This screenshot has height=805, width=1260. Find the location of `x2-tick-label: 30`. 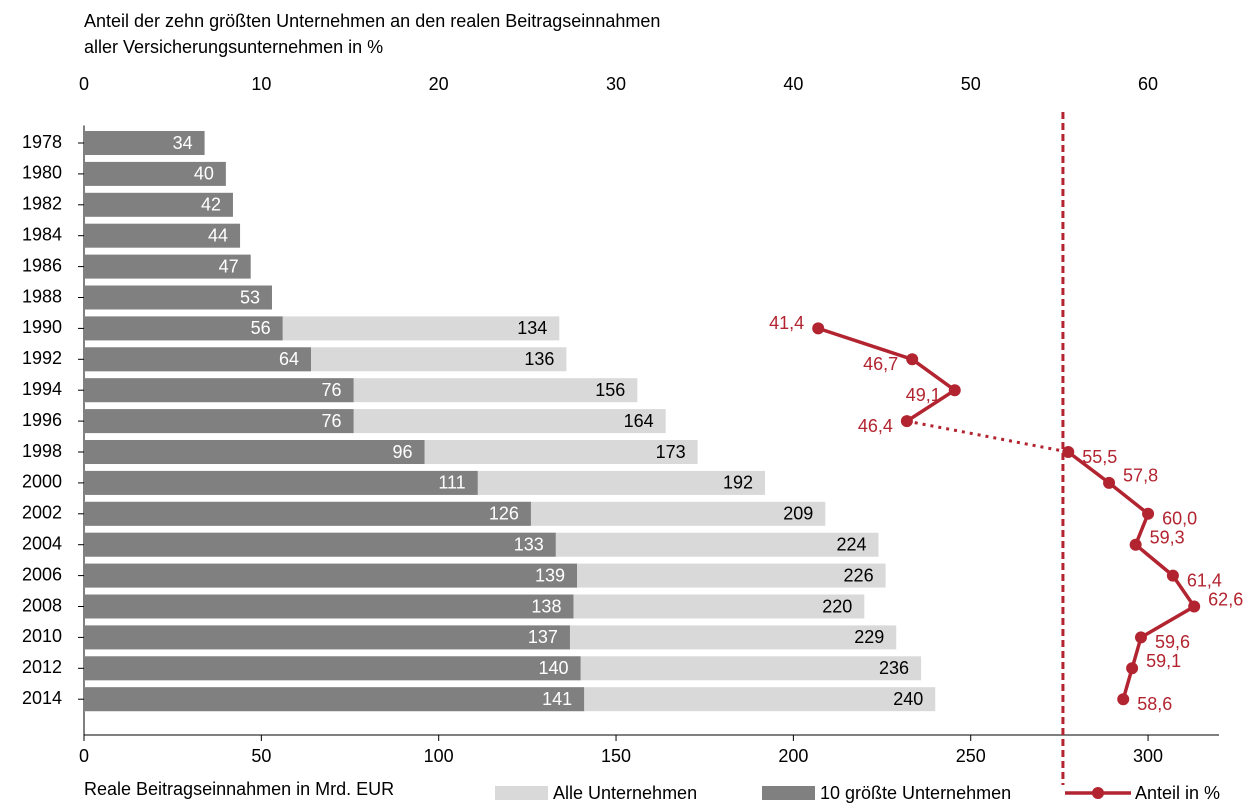

x2-tick-label: 30 is located at coordinates (616, 84).